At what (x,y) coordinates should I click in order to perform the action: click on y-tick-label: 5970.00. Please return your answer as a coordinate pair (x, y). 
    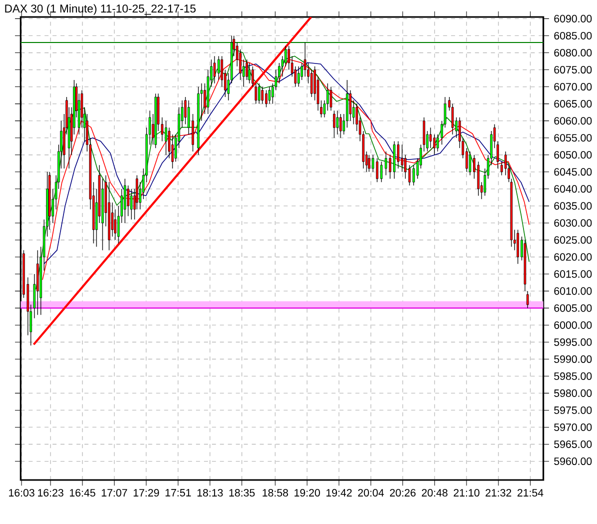
    Looking at the image, I should click on (573, 427).